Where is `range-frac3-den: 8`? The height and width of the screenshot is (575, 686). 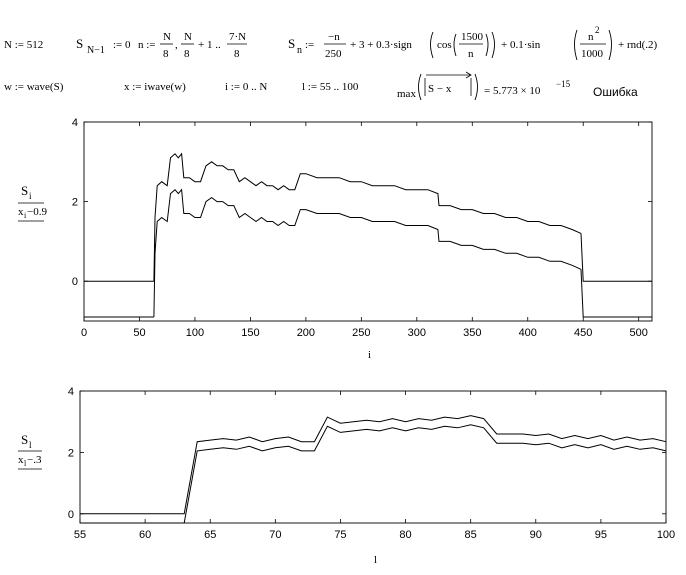
range-frac3-den: 8 is located at coordinates (237, 54).